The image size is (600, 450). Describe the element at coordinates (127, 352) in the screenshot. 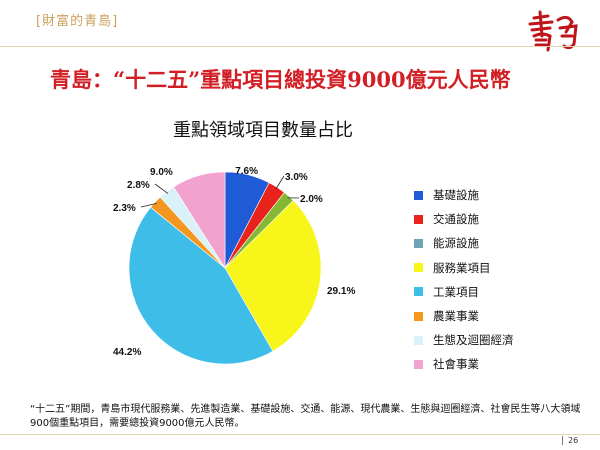

I see `data-label: 44.2%` at that location.